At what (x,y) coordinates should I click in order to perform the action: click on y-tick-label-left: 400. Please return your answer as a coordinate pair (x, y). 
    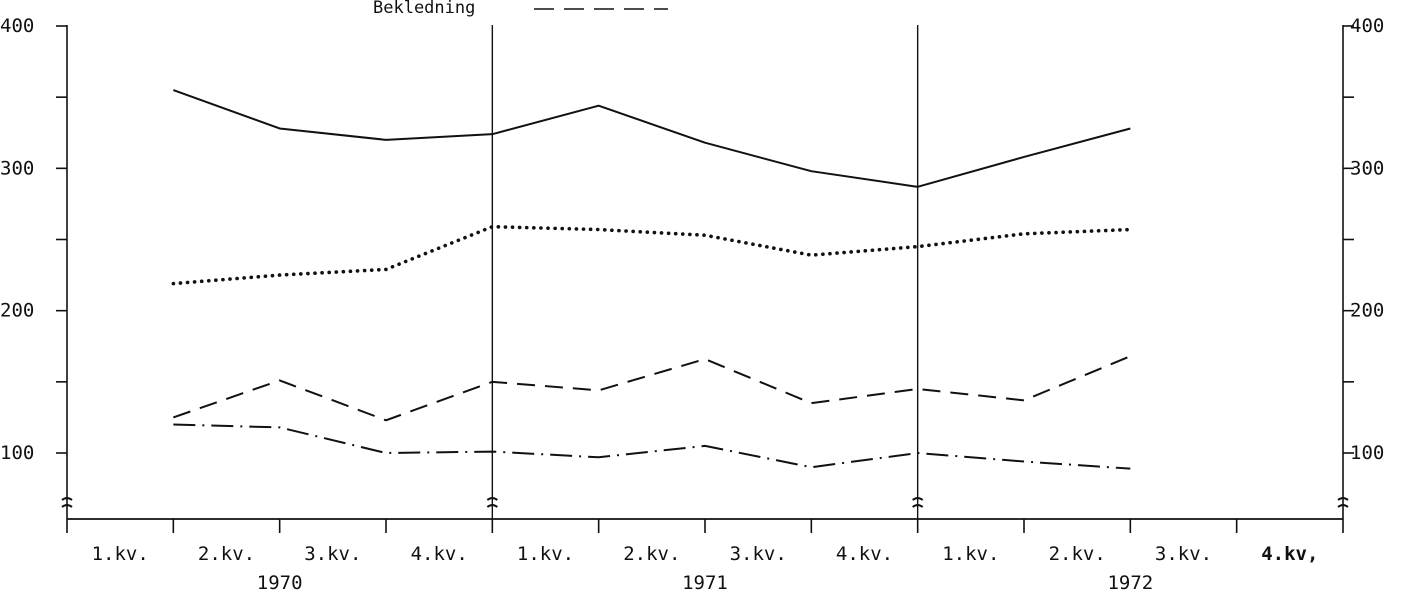
    Looking at the image, I should click on (17, 26).